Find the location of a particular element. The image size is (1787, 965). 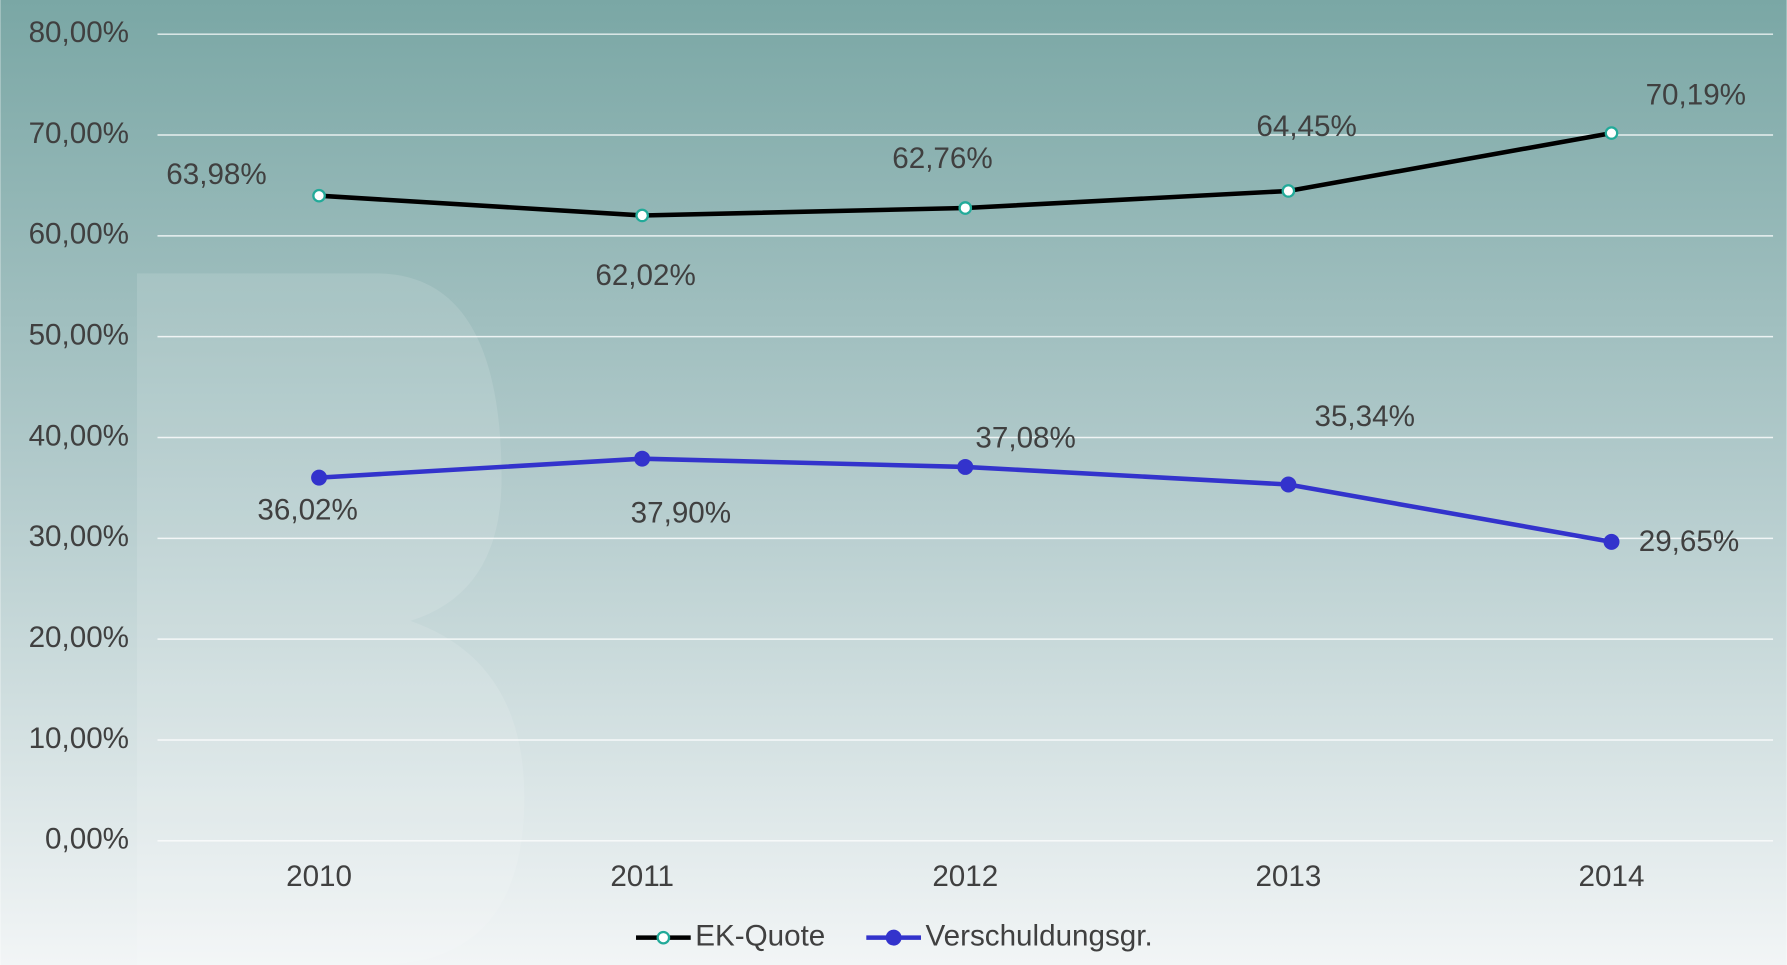

y-tick-label: 30,00% is located at coordinates (79, 536).